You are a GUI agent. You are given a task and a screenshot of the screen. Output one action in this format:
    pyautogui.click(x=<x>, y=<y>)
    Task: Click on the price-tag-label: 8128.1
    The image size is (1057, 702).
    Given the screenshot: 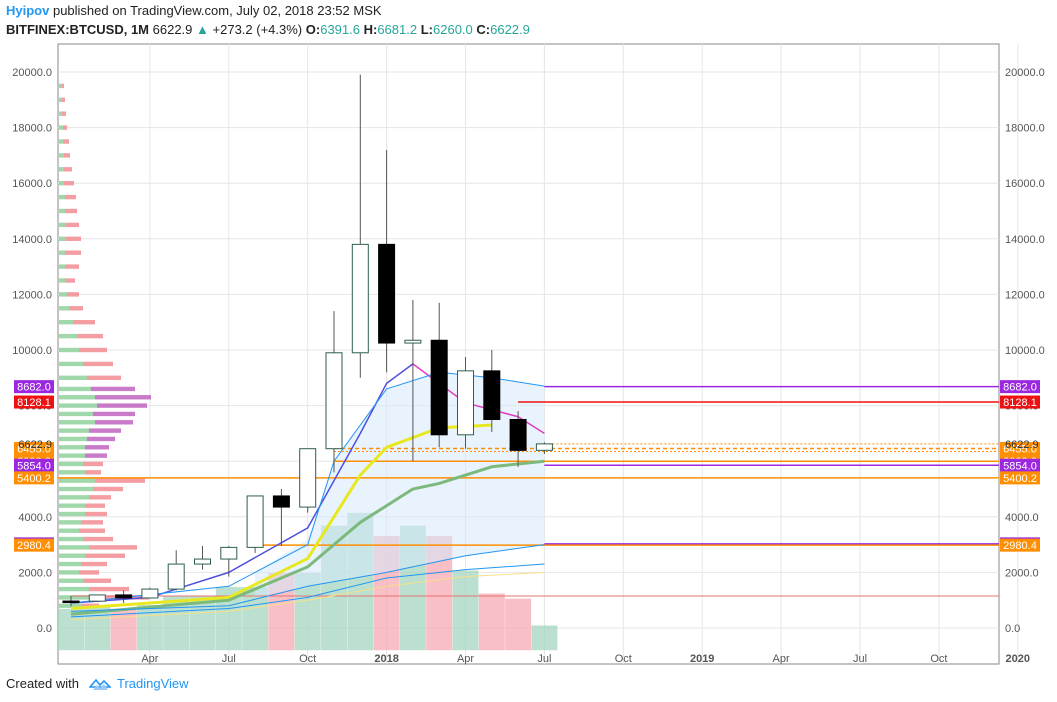 What is the action you would take?
    pyautogui.click(x=1020, y=403)
    